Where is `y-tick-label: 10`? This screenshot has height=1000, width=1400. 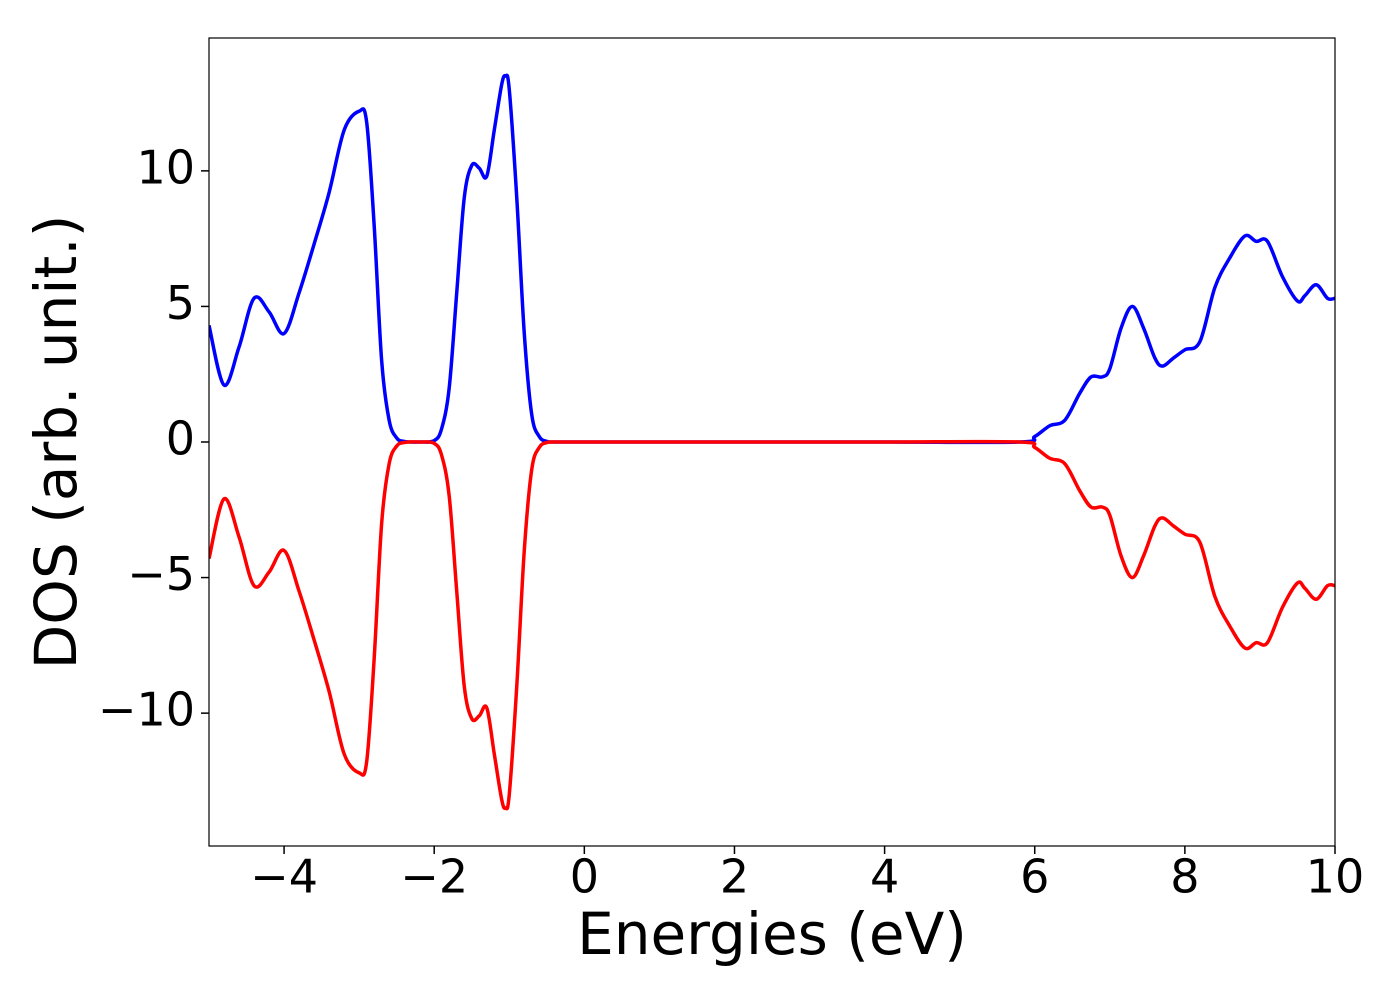 y-tick-label: 10 is located at coordinates (165, 167).